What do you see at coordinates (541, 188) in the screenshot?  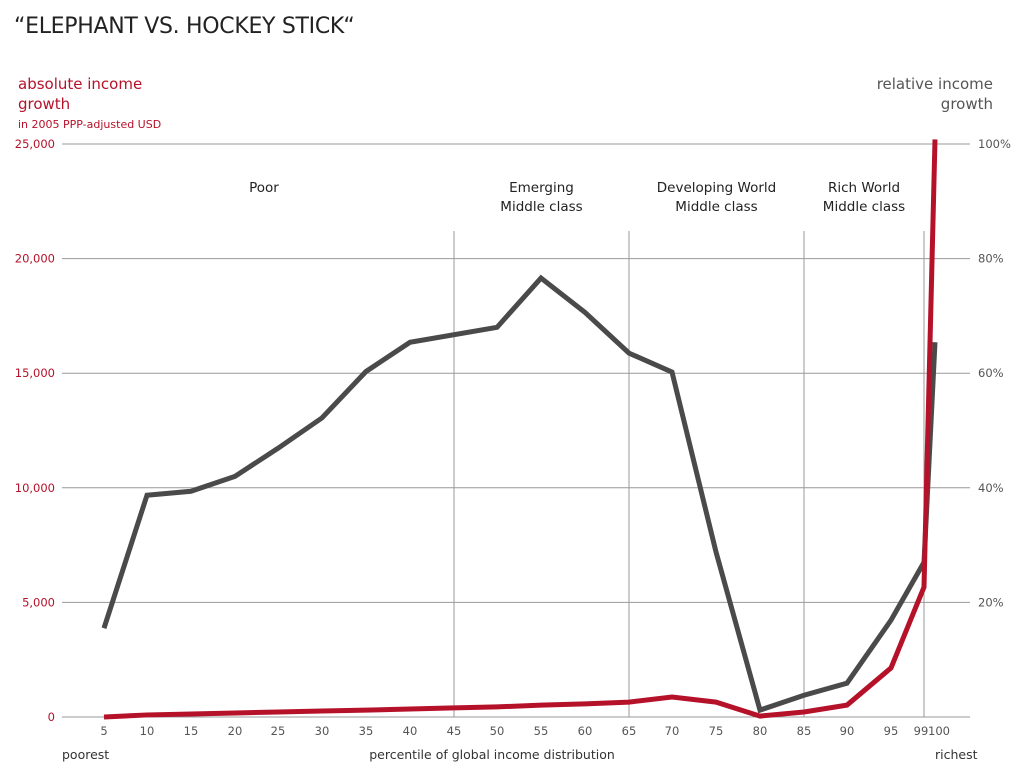 I see `region-label-line: Emerging` at bounding box center [541, 188].